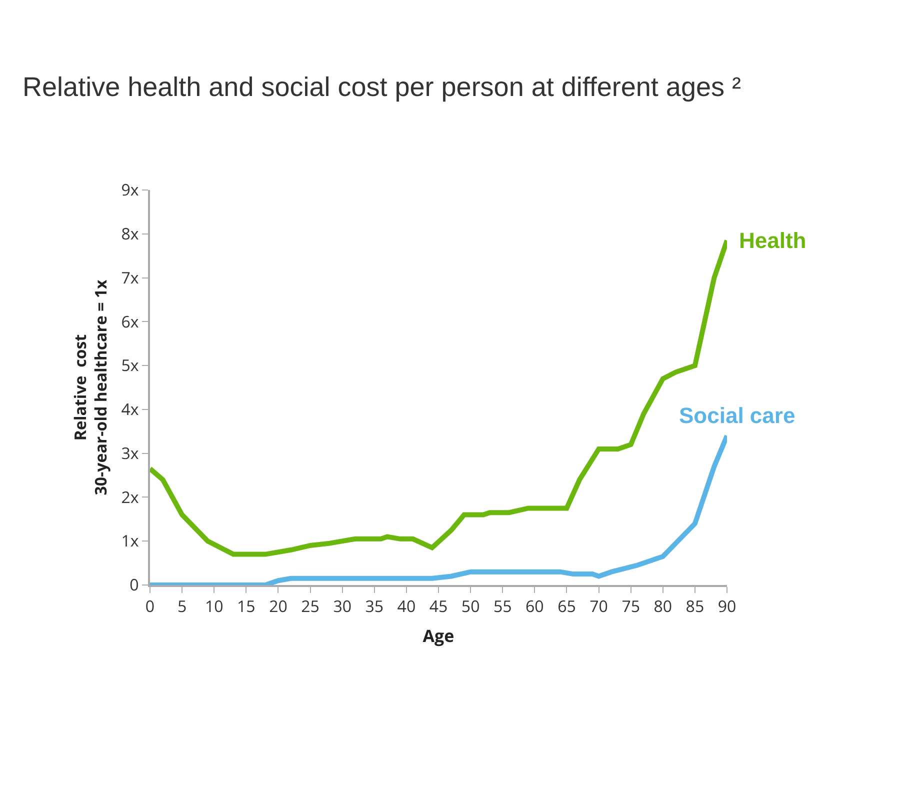  Describe the element at coordinates (727, 606) in the screenshot. I see `x-tick-label: 90` at that location.